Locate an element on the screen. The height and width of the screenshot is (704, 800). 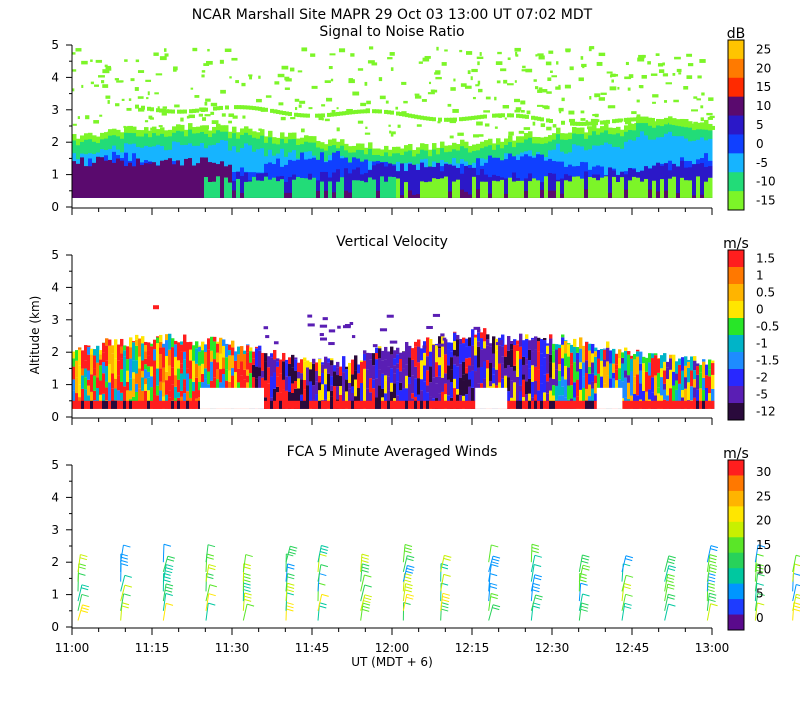
y-tick-label: 4 is located at coordinates (55, 77).